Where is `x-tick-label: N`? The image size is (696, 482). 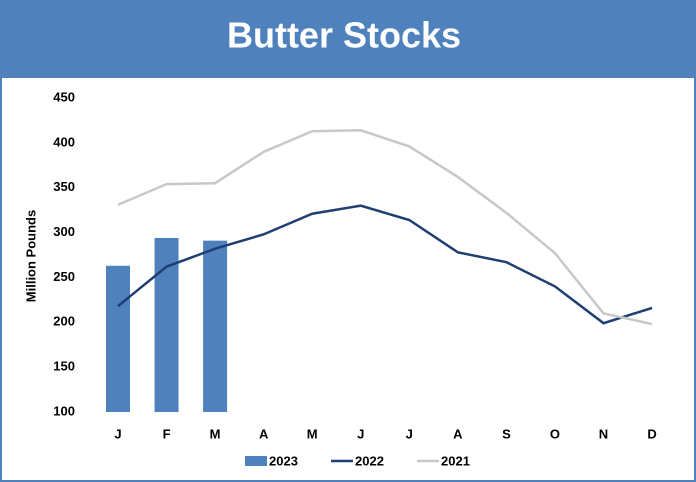 x-tick-label: N is located at coordinates (603, 433).